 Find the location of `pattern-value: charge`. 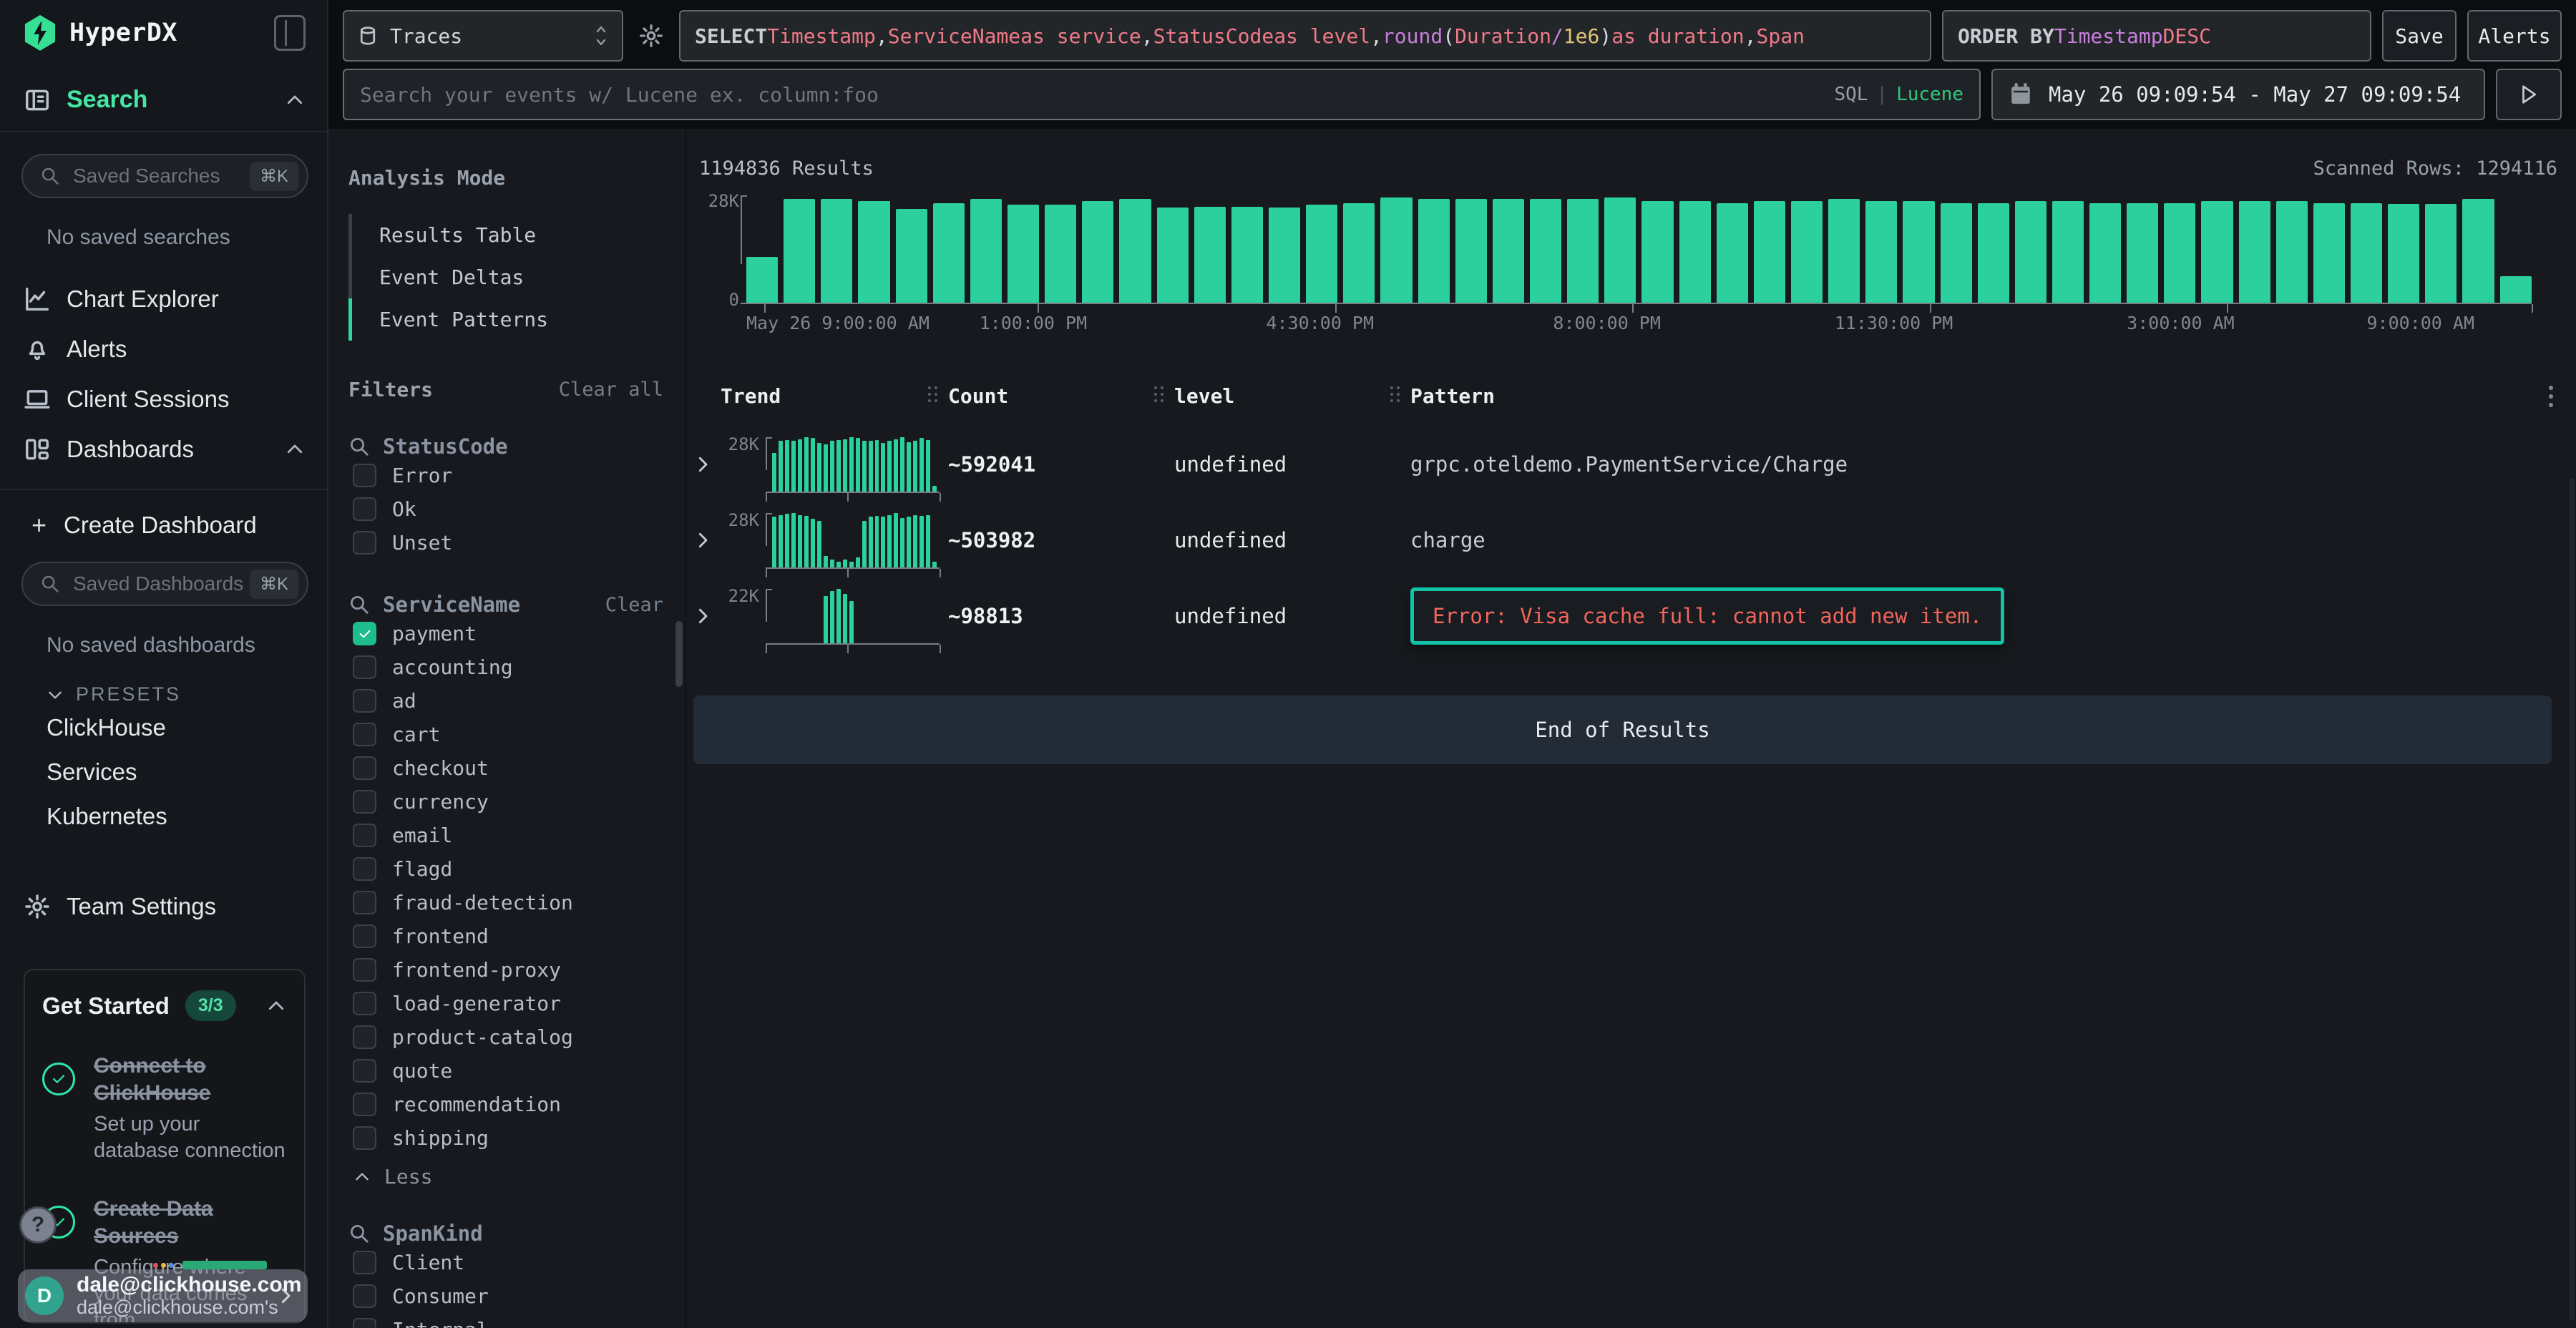

pattern-value: charge is located at coordinates (1447, 540).